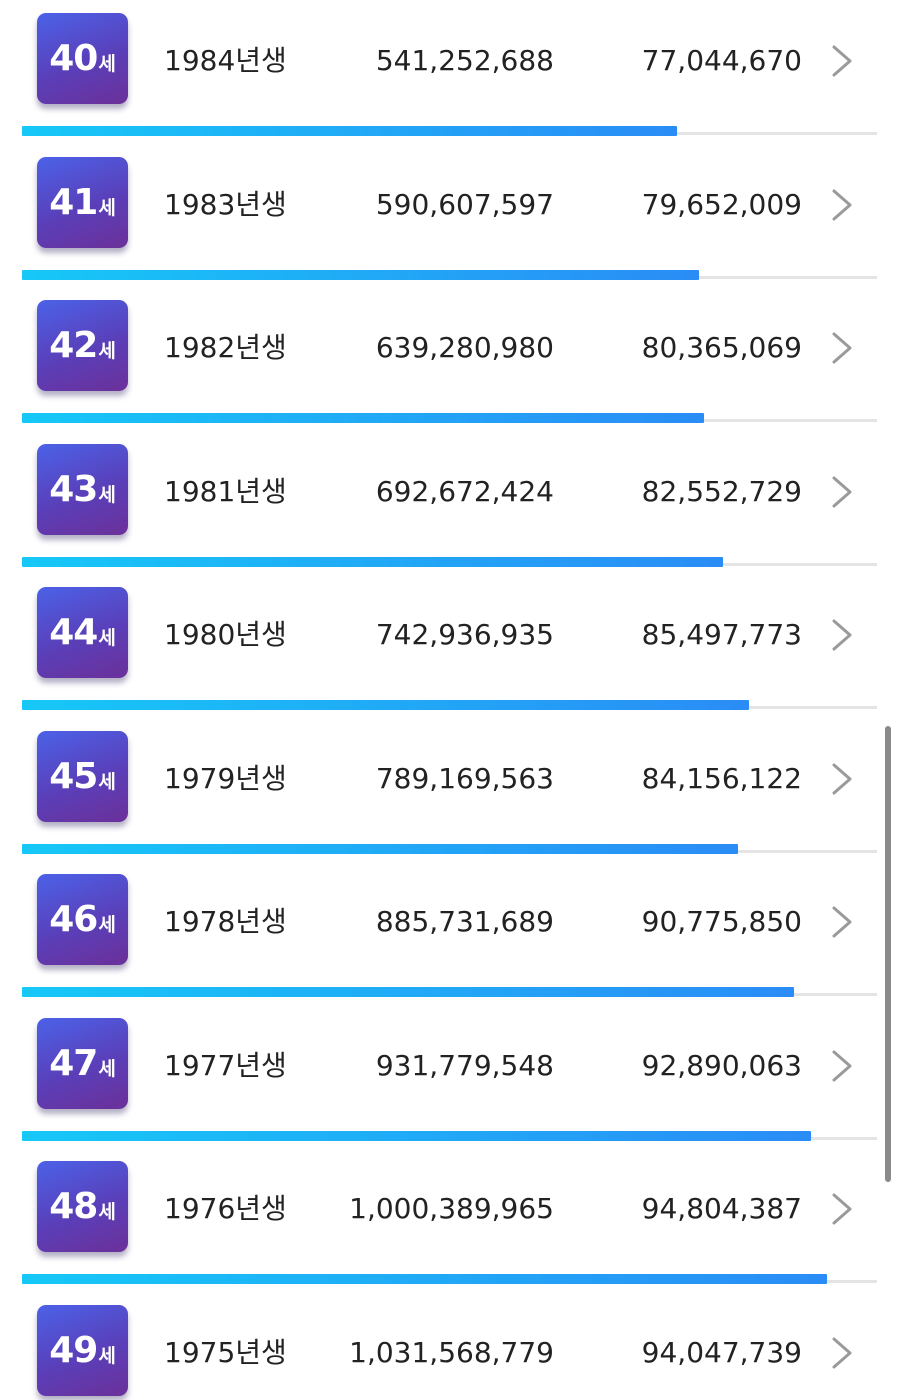  I want to click on list-item: 41 세 1983년생 590,607,597 79,652,009, so click(450, 216).